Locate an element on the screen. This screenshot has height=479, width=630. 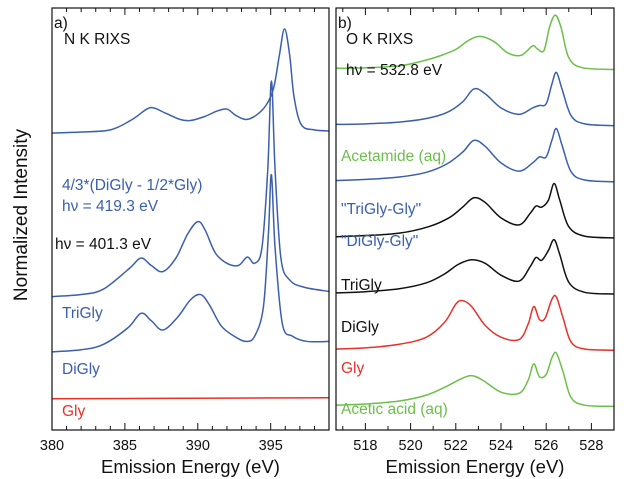
series-label: "DiGly-Gly" is located at coordinates (379, 241).